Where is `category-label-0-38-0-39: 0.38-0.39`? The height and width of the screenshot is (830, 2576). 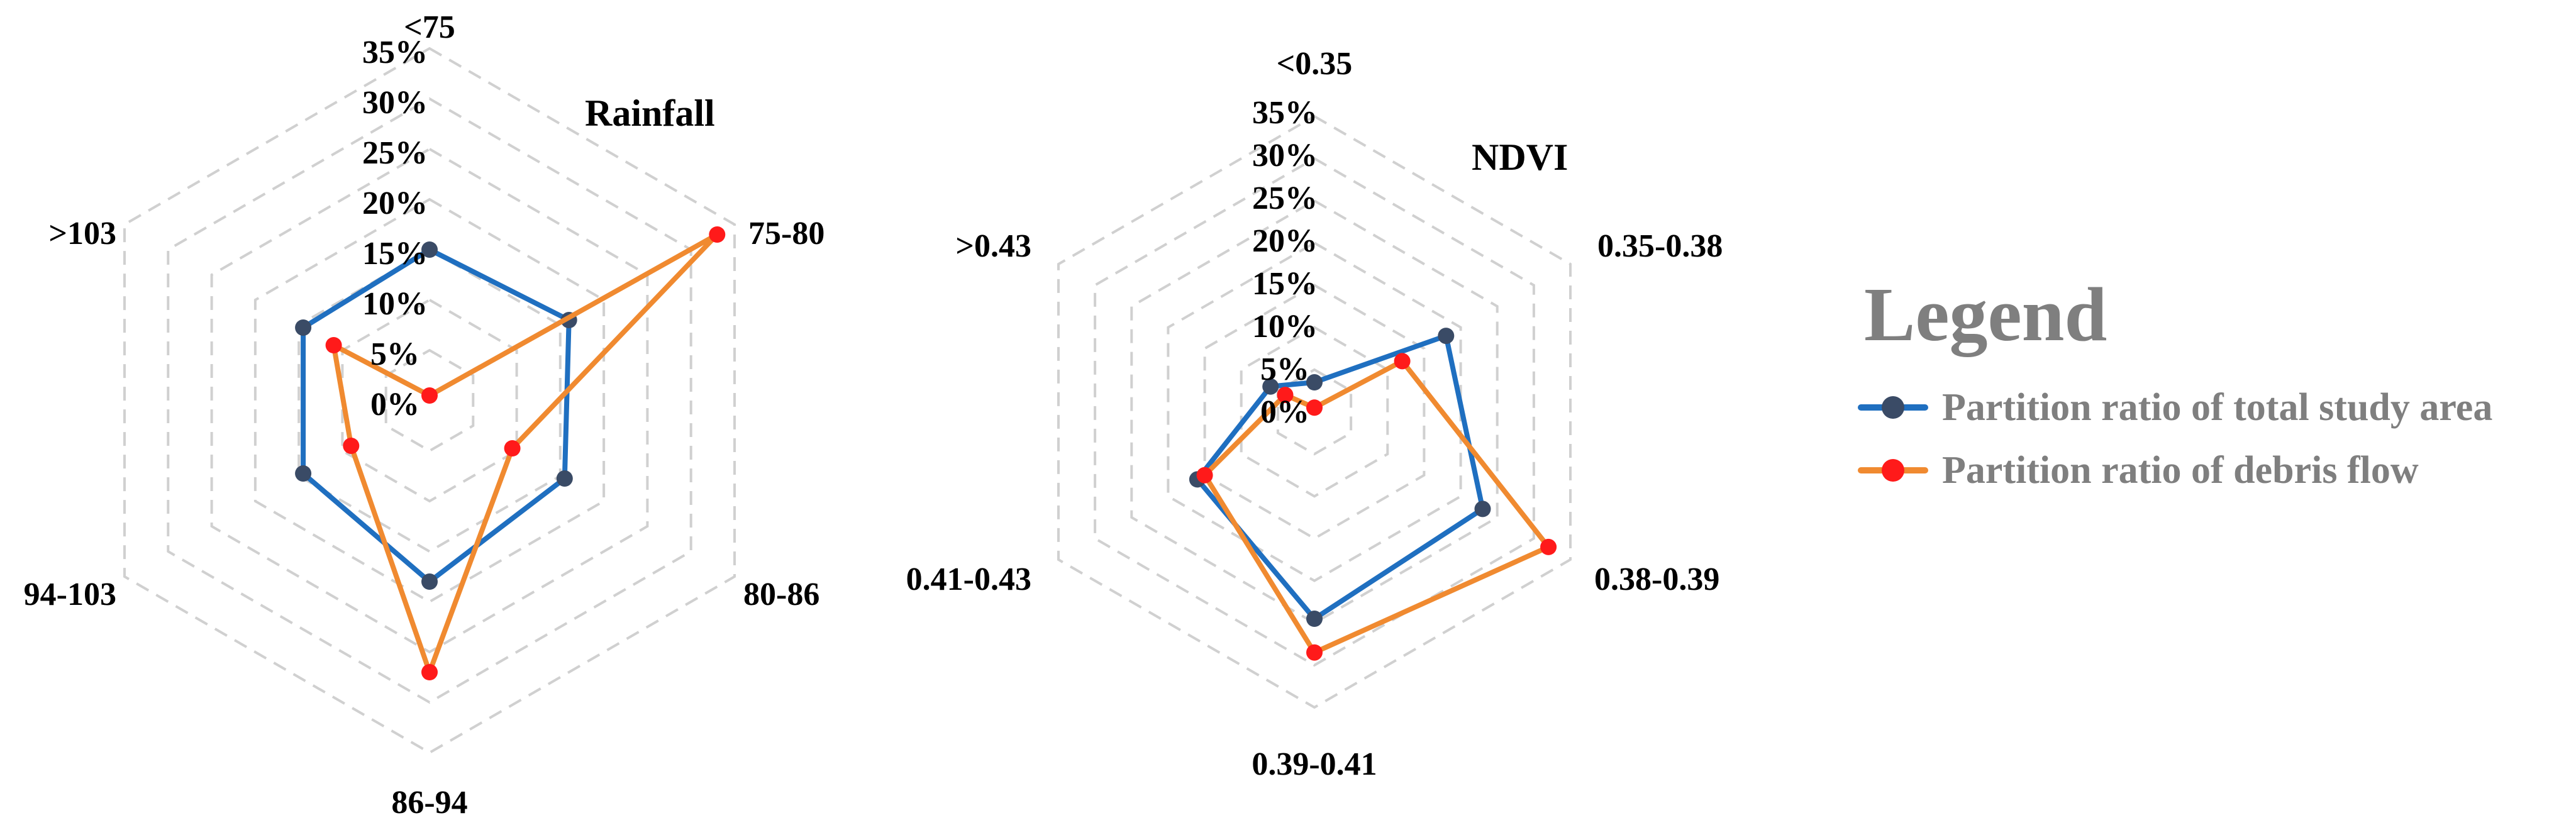 category-label-0-38-0-39: 0.38-0.39 is located at coordinates (1656, 579).